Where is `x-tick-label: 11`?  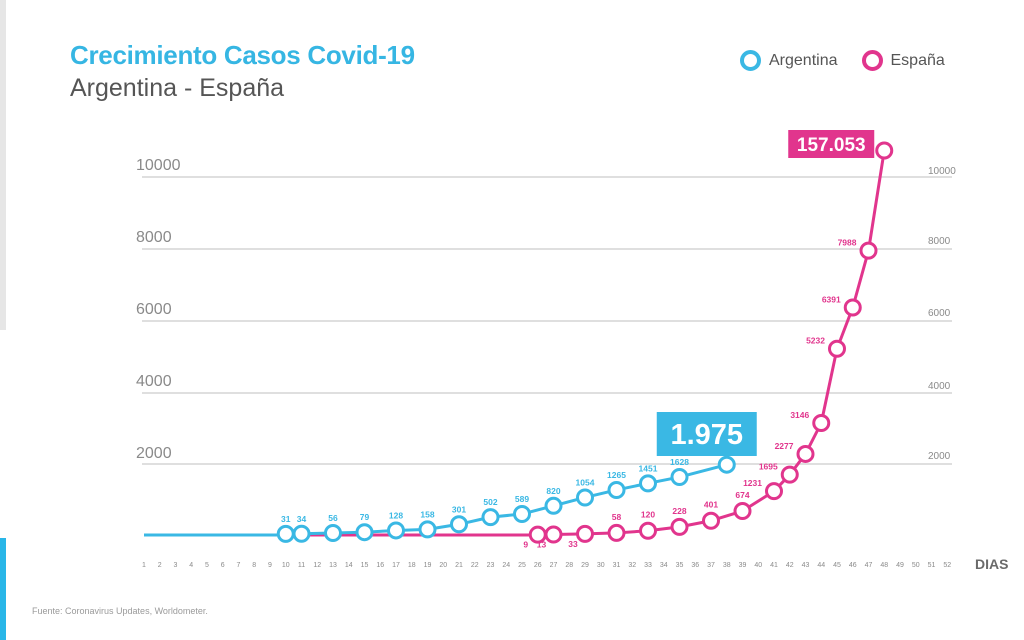 x-tick-label: 11 is located at coordinates (301, 565).